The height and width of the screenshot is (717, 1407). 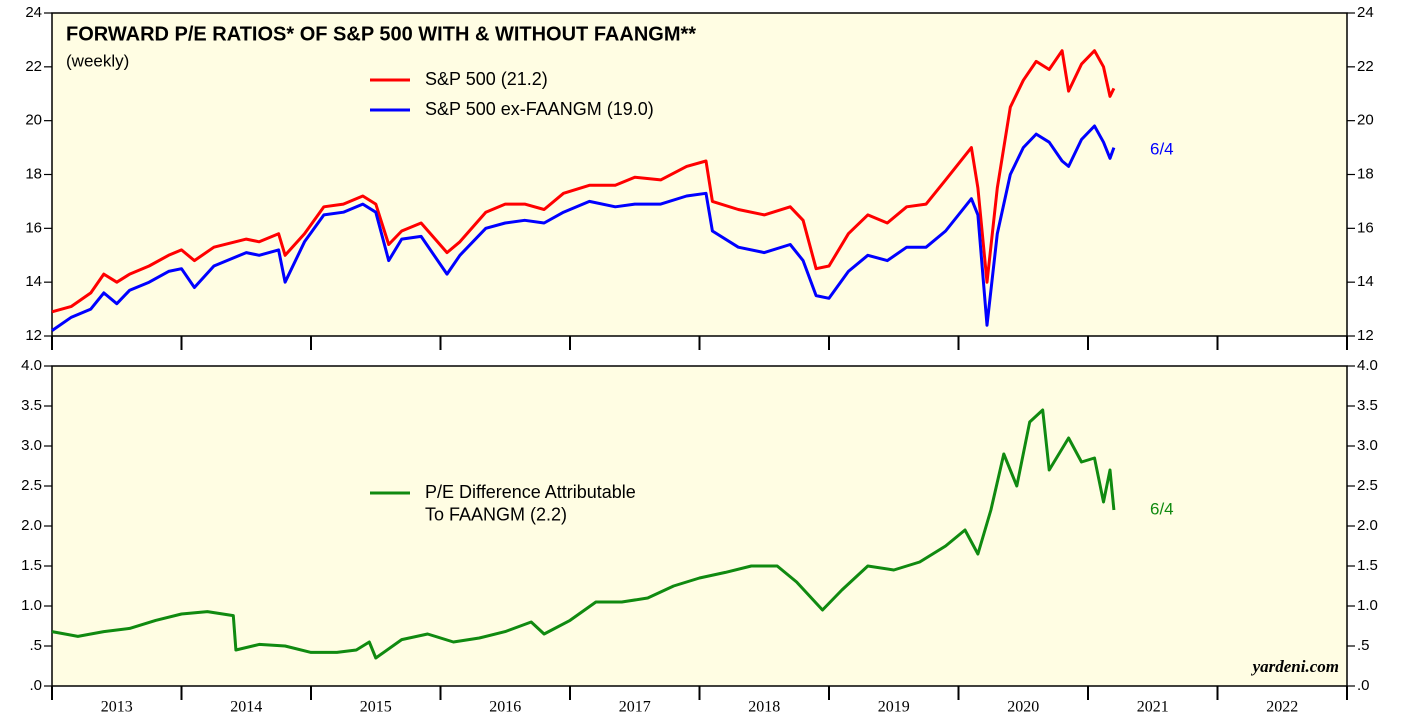 What do you see at coordinates (1365, 281) in the screenshot?
I see `y-tick-label-right: 14` at bounding box center [1365, 281].